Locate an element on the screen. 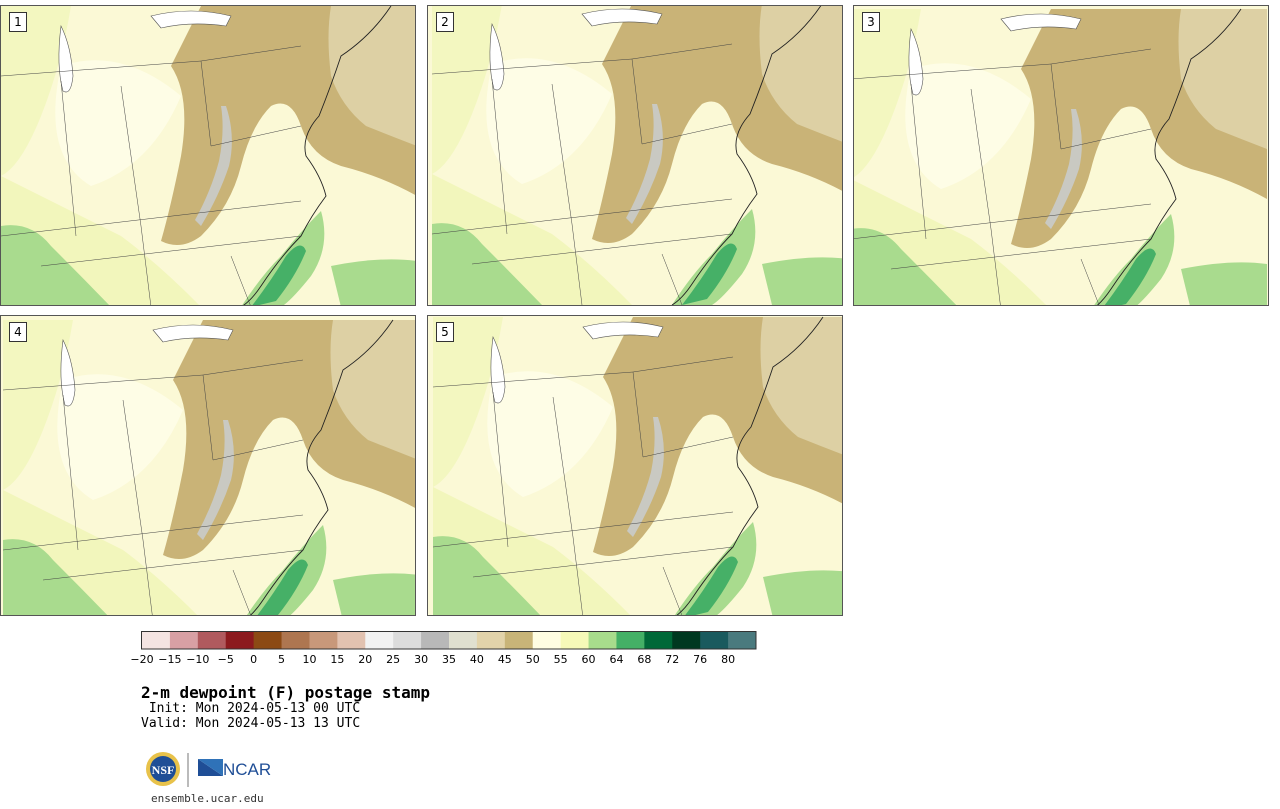  colorbar-tick-label: 35 is located at coordinates (449, 659).